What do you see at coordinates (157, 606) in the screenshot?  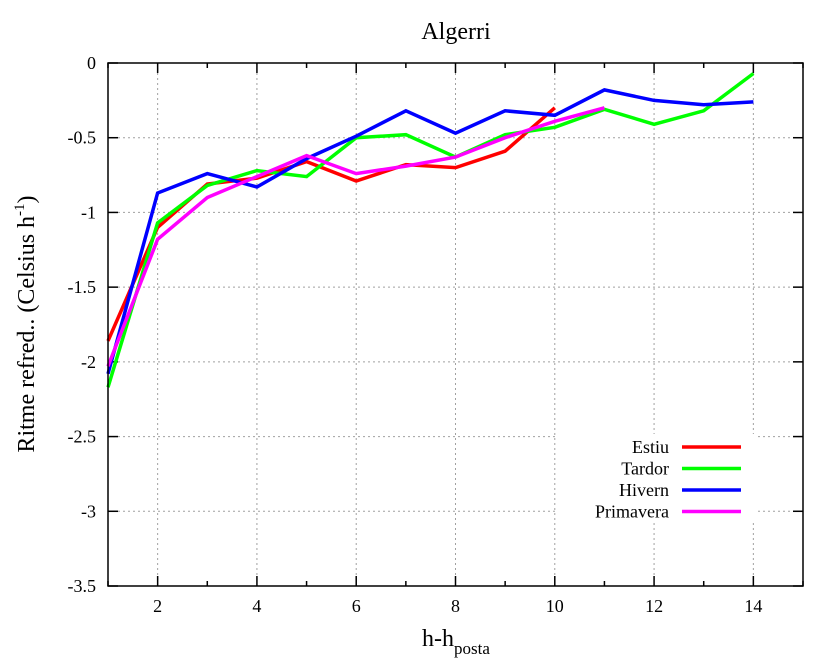 I see `x-tick-label: 2` at bounding box center [157, 606].